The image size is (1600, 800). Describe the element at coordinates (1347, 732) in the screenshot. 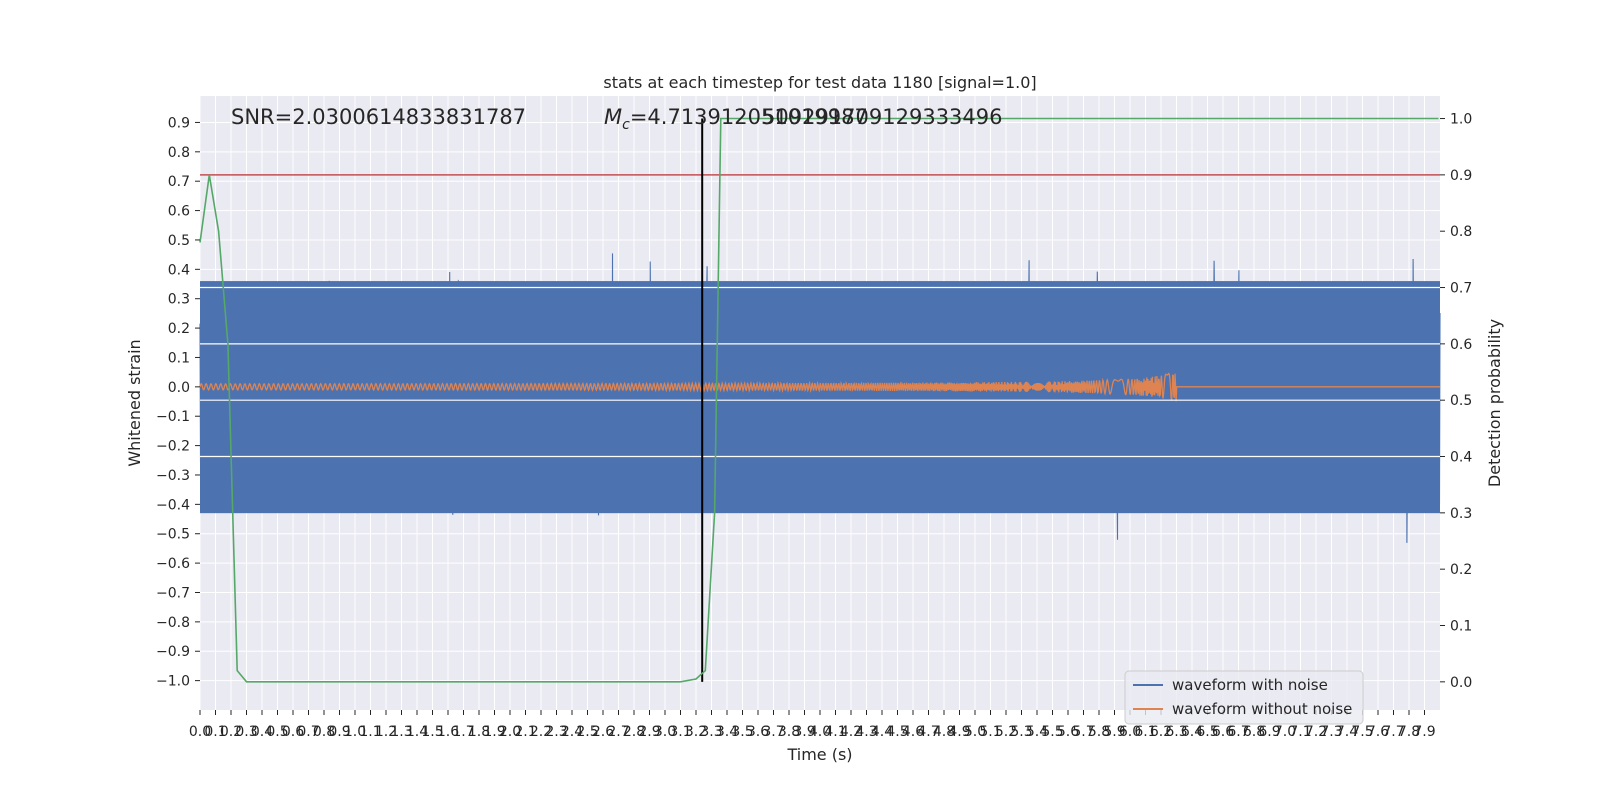

I see `x-tick-label: 7.4` at that location.